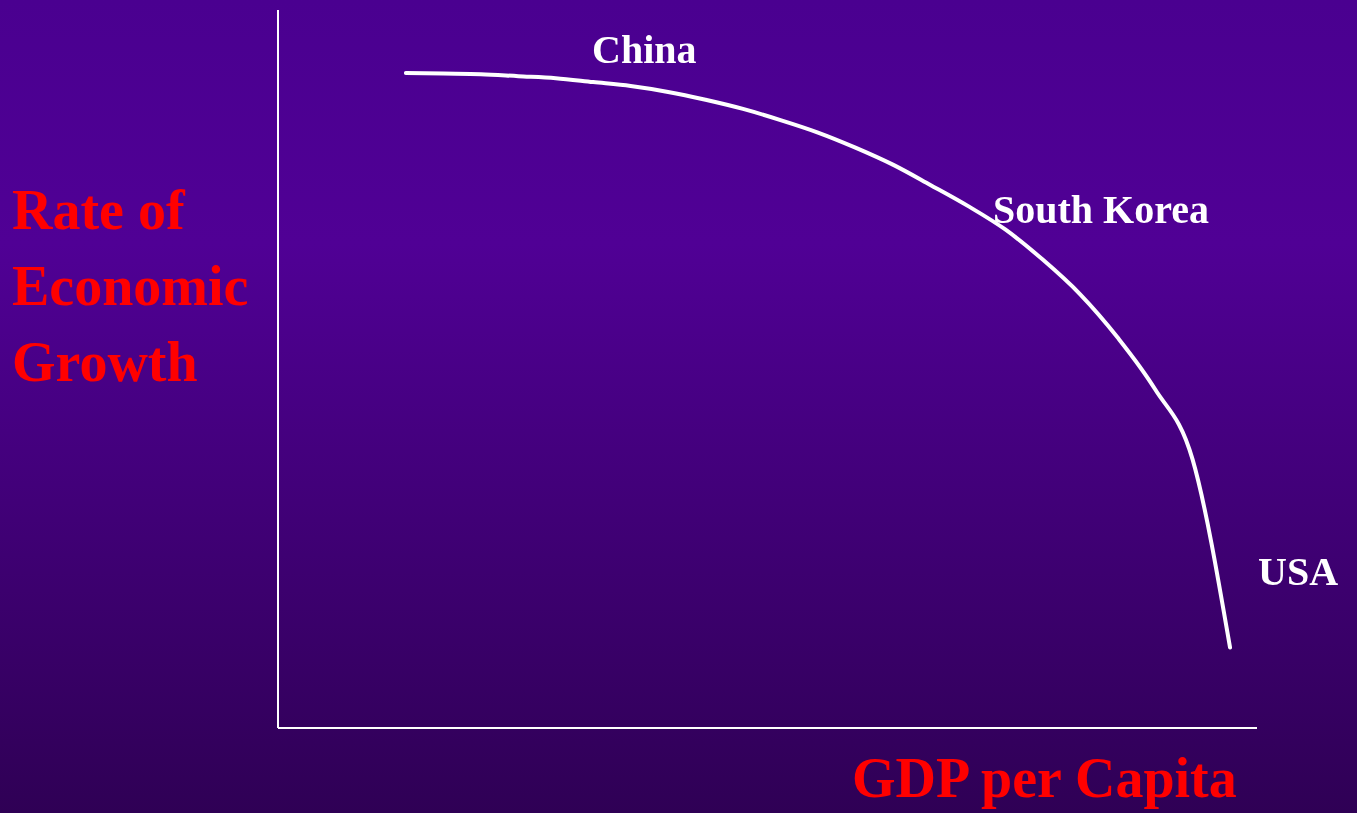  What do you see at coordinates (131, 286) in the screenshot?
I see `y-axis-title: Rate of Economic Growth` at bounding box center [131, 286].